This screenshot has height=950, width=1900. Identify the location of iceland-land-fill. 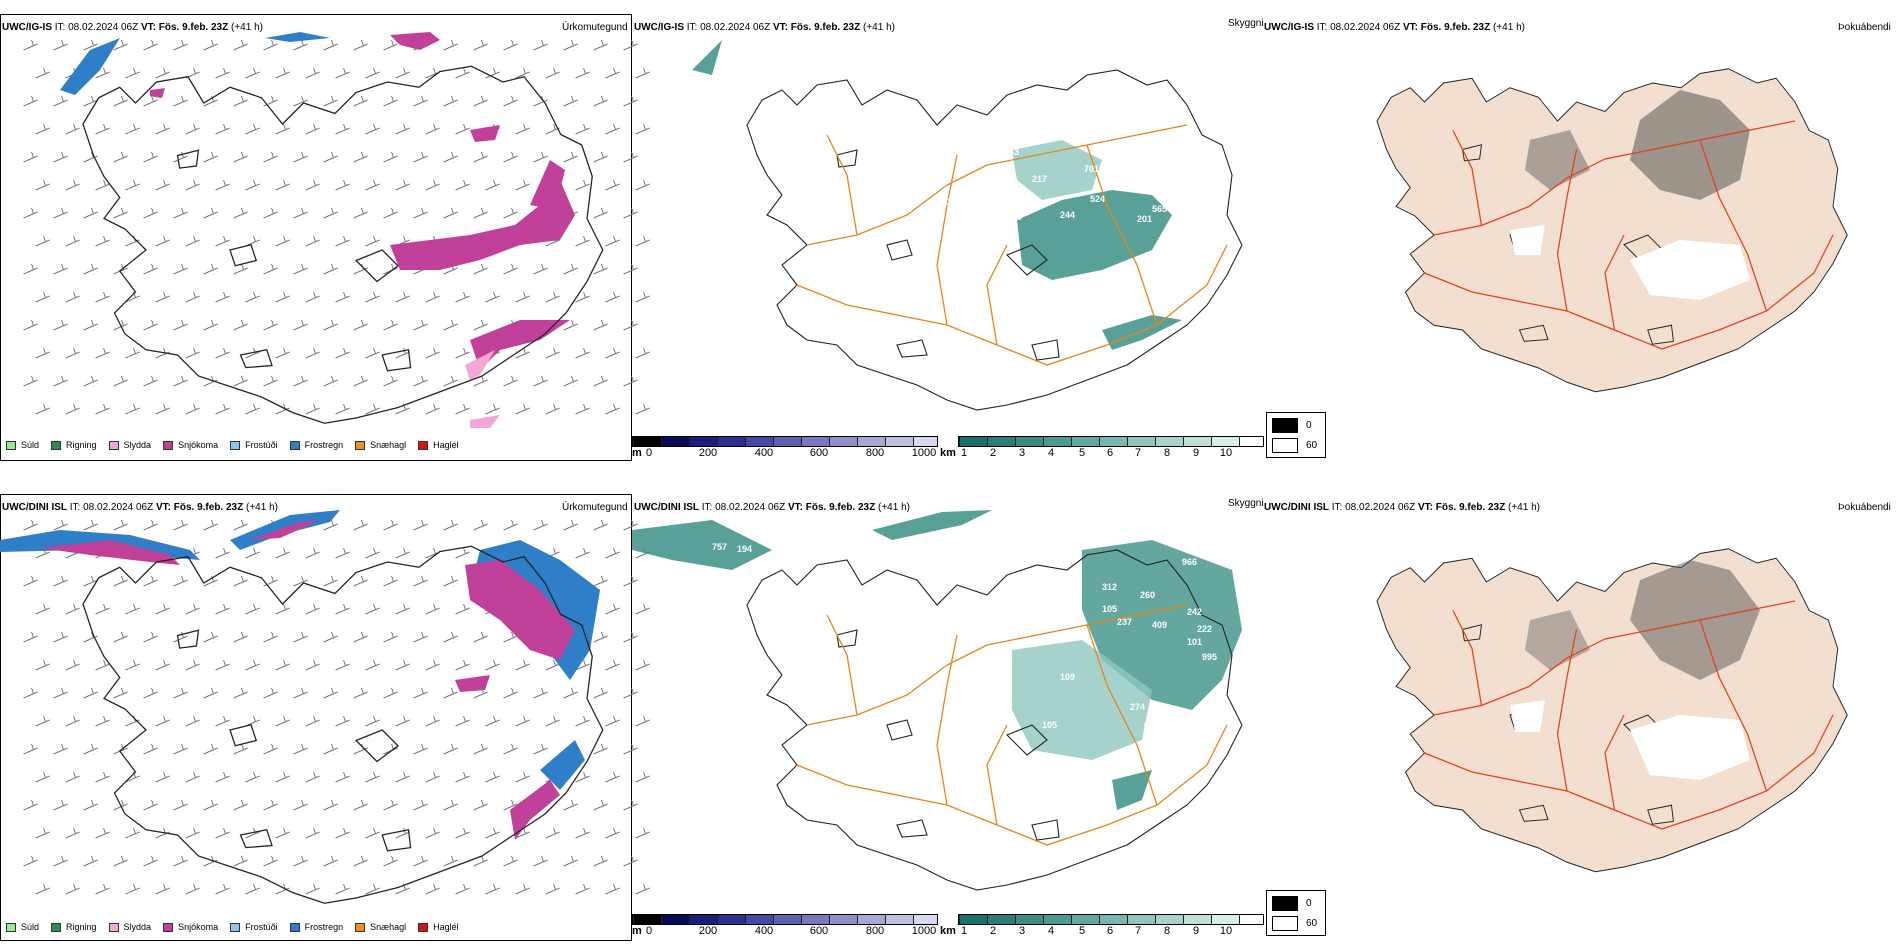
(1612, 230).